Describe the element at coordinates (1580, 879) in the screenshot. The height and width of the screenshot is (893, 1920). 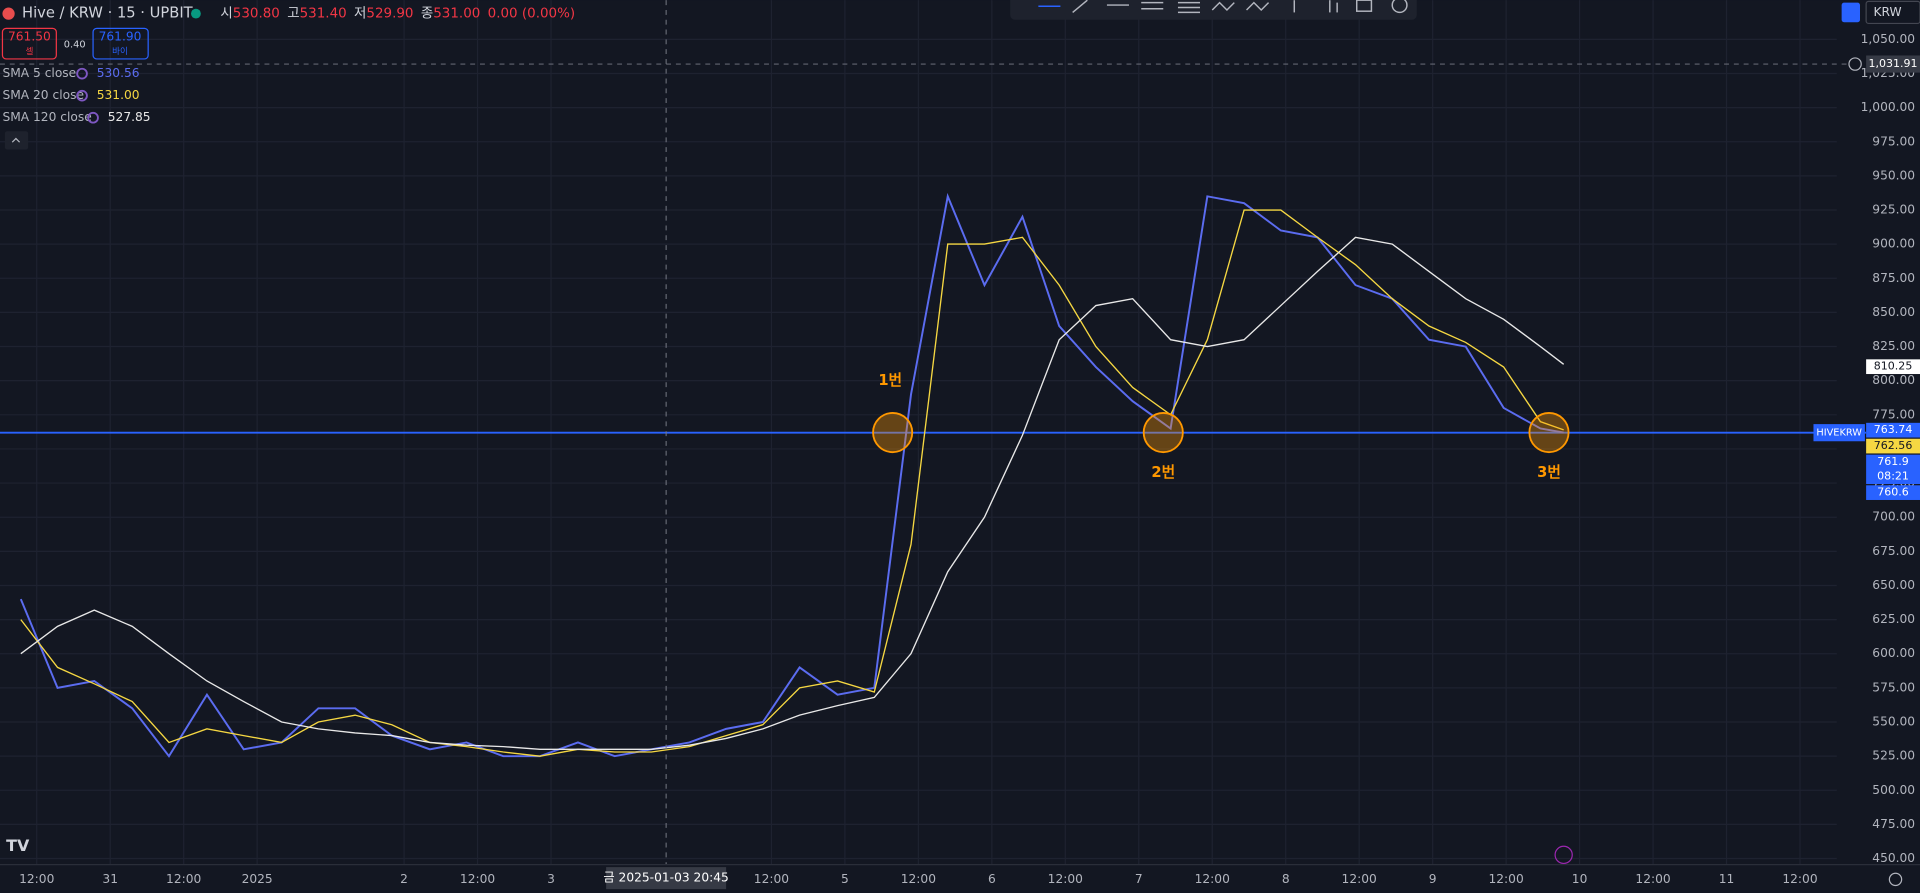
I see `x-tick-label: 10` at that location.